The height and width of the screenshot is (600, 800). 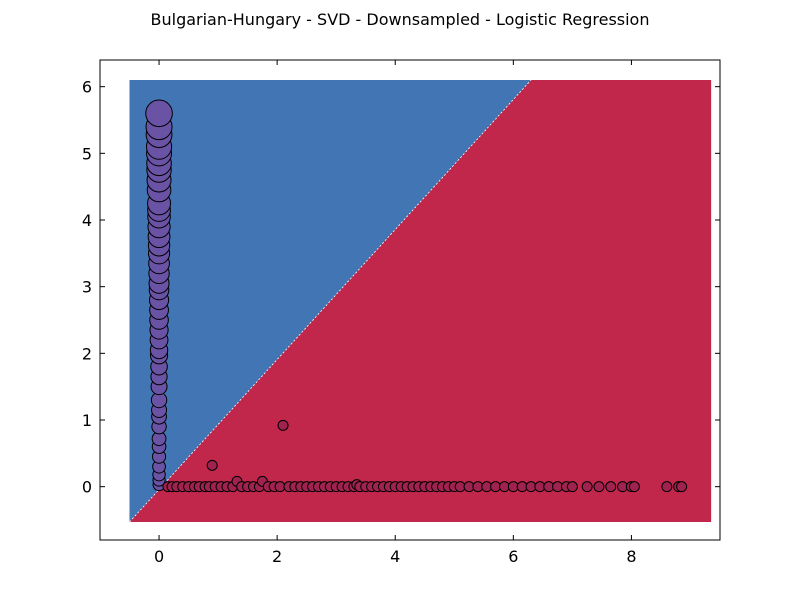 What do you see at coordinates (87, 87) in the screenshot?
I see `y-tick-label: 6` at bounding box center [87, 87].